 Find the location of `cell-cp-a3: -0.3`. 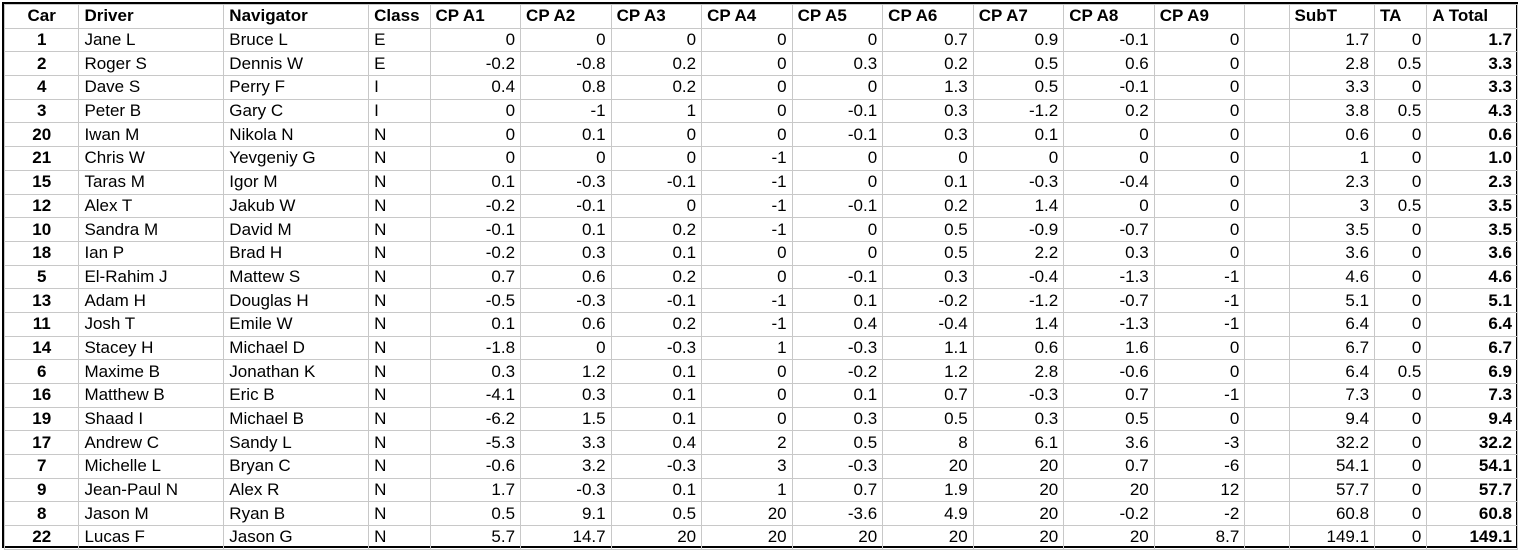

cell-cp-a3: -0.3 is located at coordinates (656, 348).